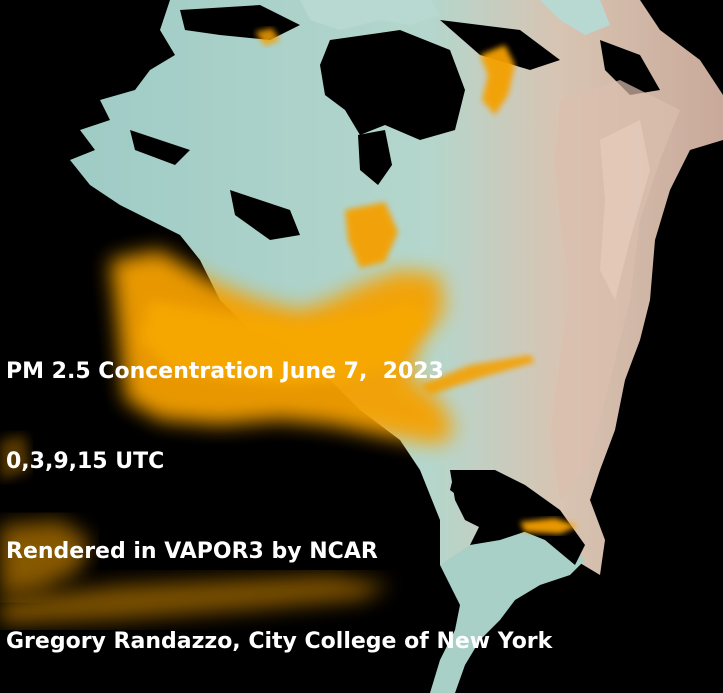  Describe the element at coordinates (477, 375) in the screenshot. I see `smoke-plume-streak` at that location.